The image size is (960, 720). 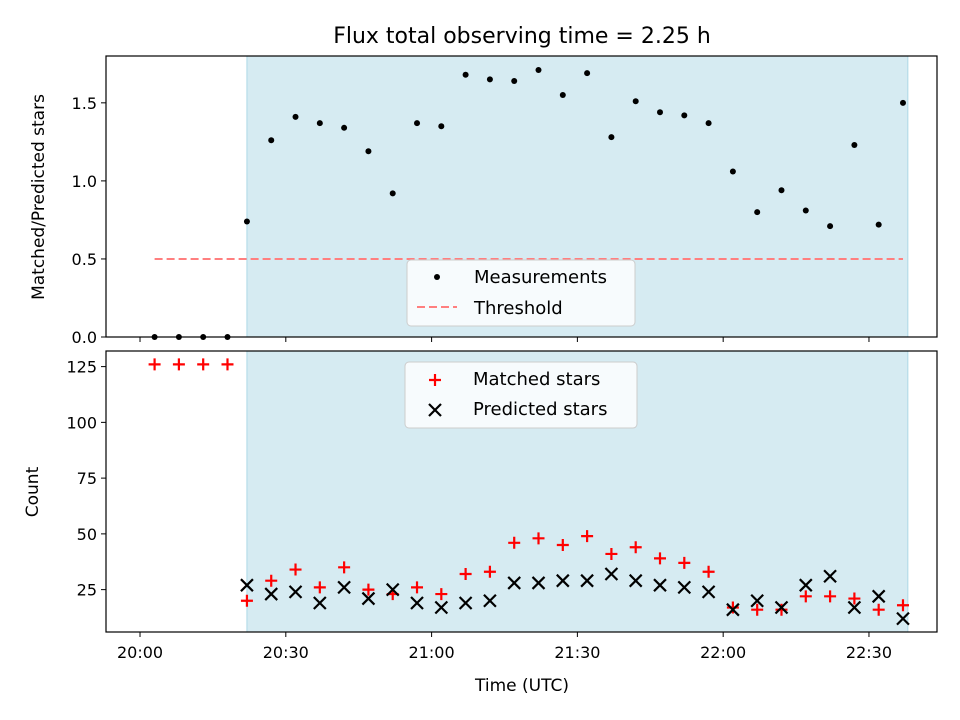 I want to click on x-tick-label: 21:30, so click(x=577, y=652).